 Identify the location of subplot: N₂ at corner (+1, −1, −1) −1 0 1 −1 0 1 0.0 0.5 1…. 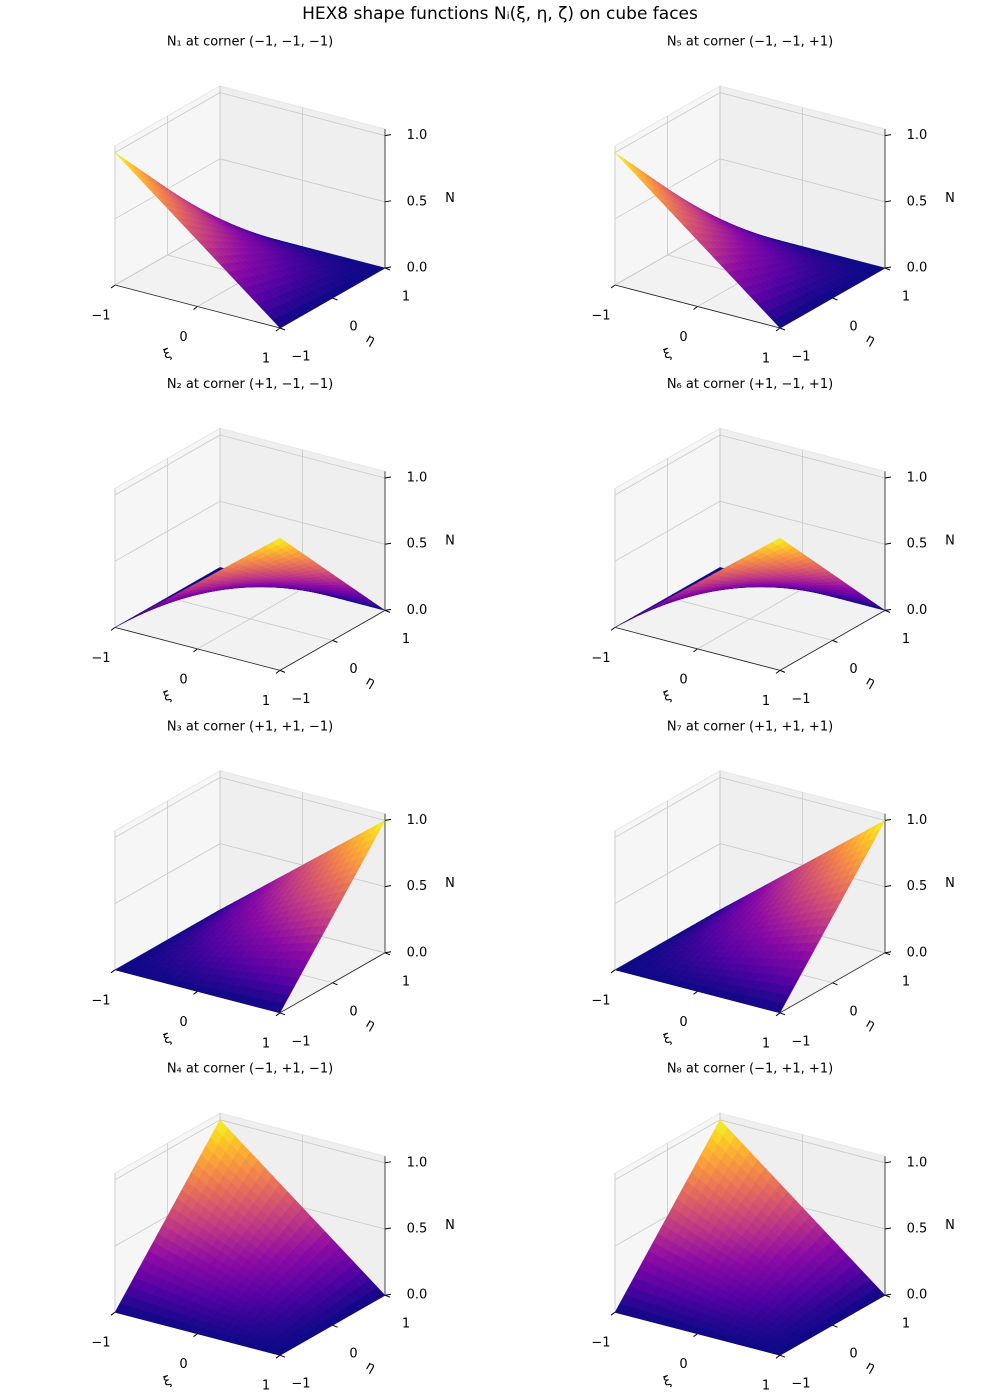
(272, 543).